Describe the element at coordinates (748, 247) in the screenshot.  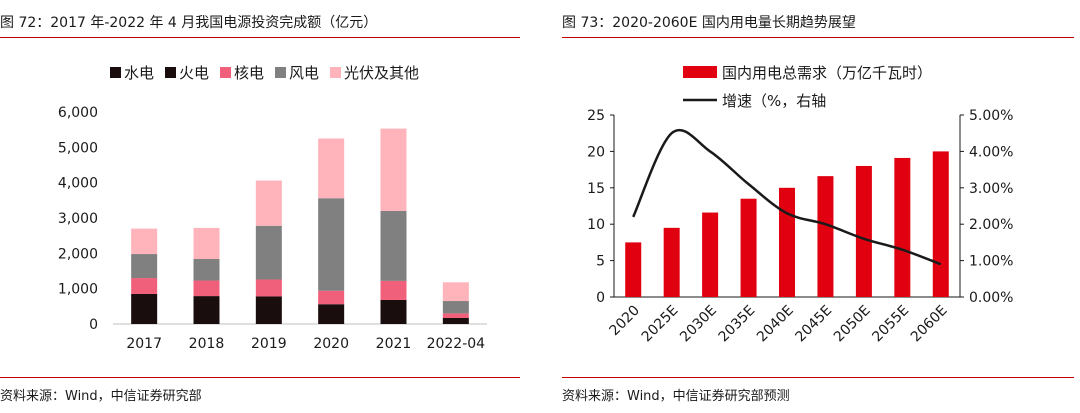
I see `demand-bar-2035E` at that location.